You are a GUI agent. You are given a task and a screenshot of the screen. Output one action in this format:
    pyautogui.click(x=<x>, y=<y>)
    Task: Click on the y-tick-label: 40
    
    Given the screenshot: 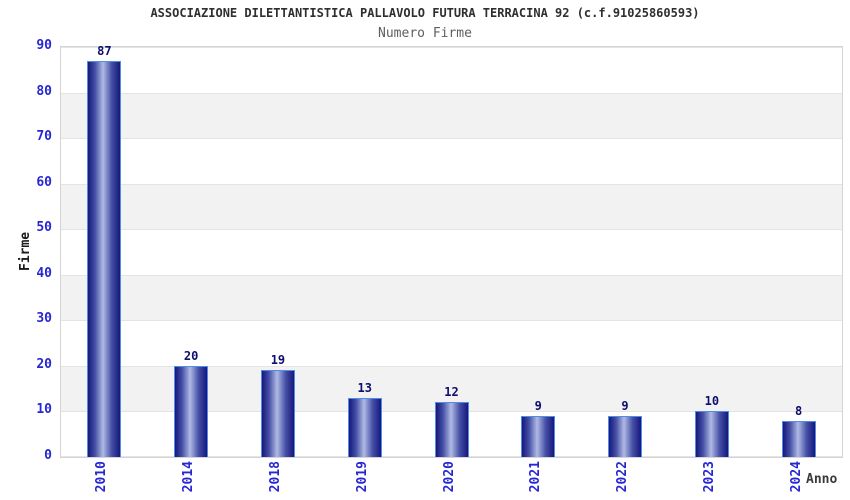 What is the action you would take?
    pyautogui.click(x=44, y=273)
    